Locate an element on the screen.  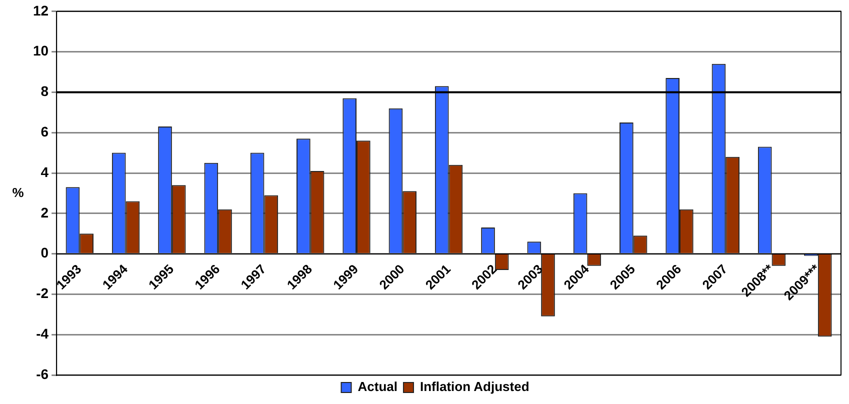
y-axis-title: % is located at coordinates (18, 192).